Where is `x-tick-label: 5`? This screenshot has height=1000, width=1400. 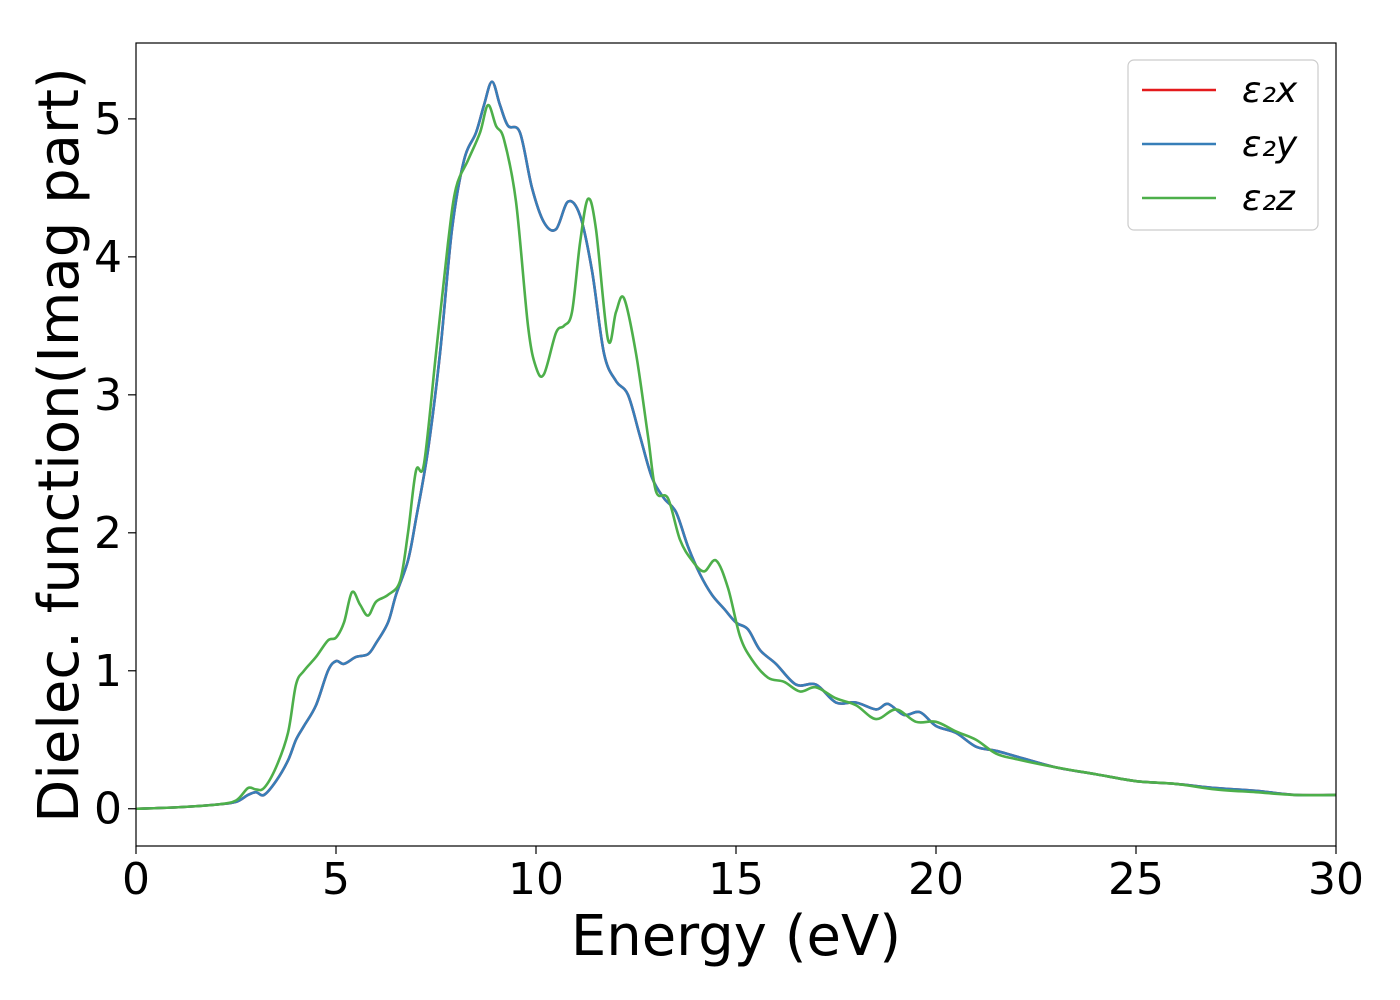 x-tick-label: 5 is located at coordinates (336, 879).